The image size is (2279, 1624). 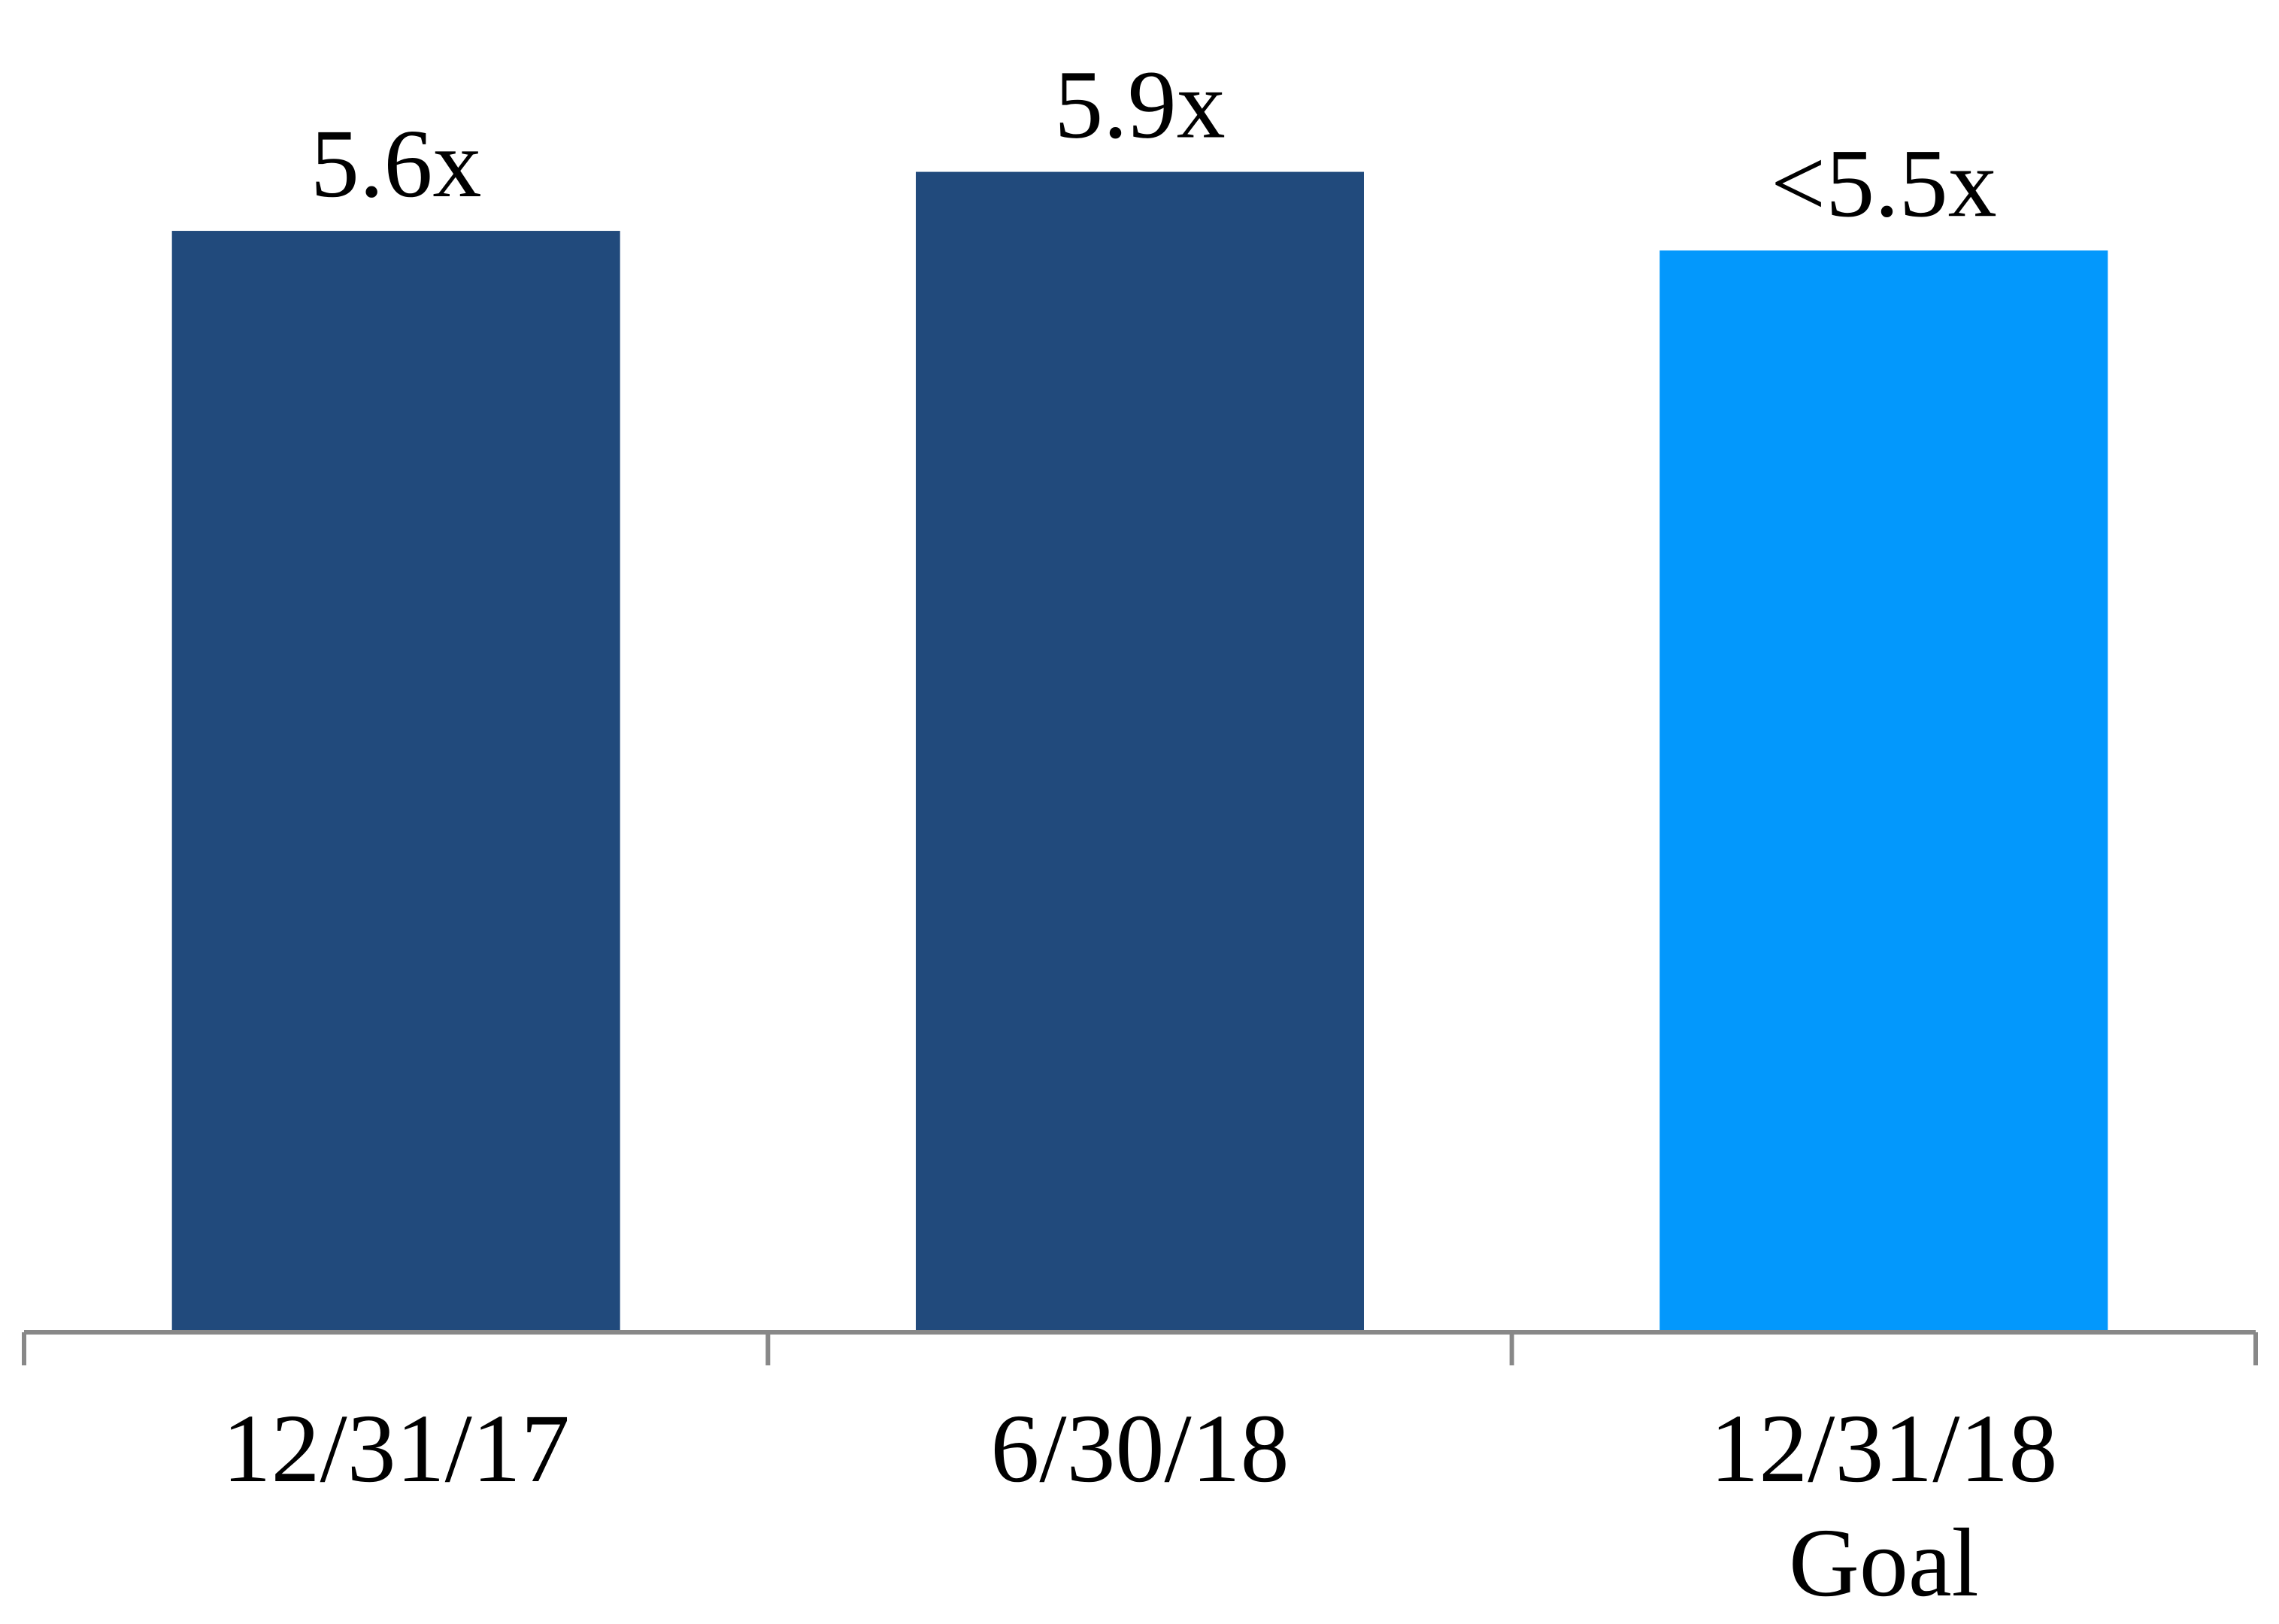 What do you see at coordinates (1883, 1449) in the screenshot?
I see `x-tick-label-3-line-1: 12/31/18` at bounding box center [1883, 1449].